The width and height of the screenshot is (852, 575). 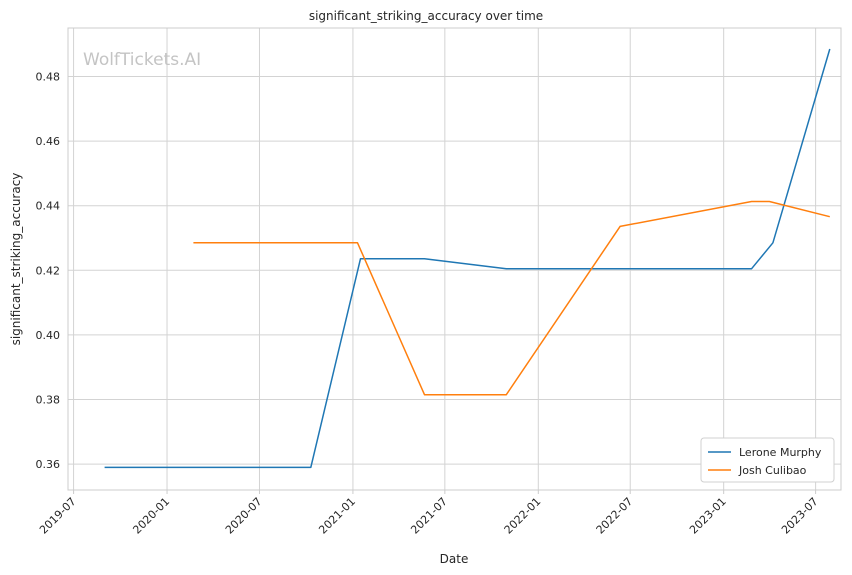 What do you see at coordinates (454, 559) in the screenshot?
I see `x-axis-title: Date` at bounding box center [454, 559].